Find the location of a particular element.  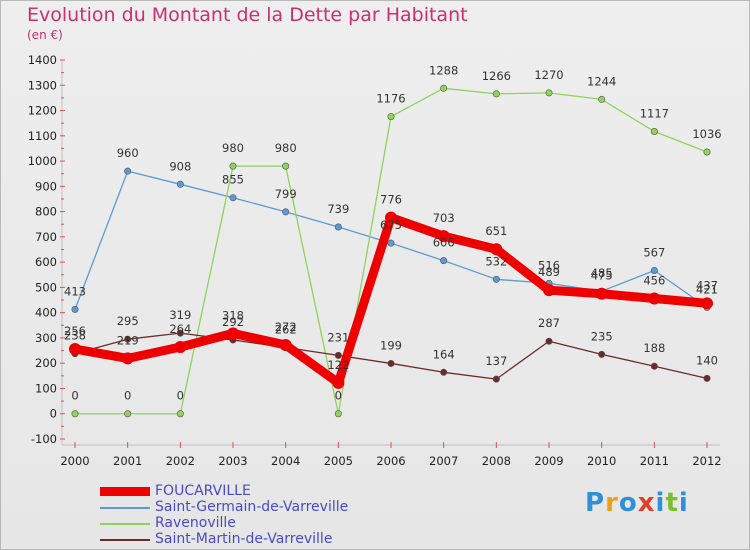

y-tick-label: 200 is located at coordinates (46, 363).